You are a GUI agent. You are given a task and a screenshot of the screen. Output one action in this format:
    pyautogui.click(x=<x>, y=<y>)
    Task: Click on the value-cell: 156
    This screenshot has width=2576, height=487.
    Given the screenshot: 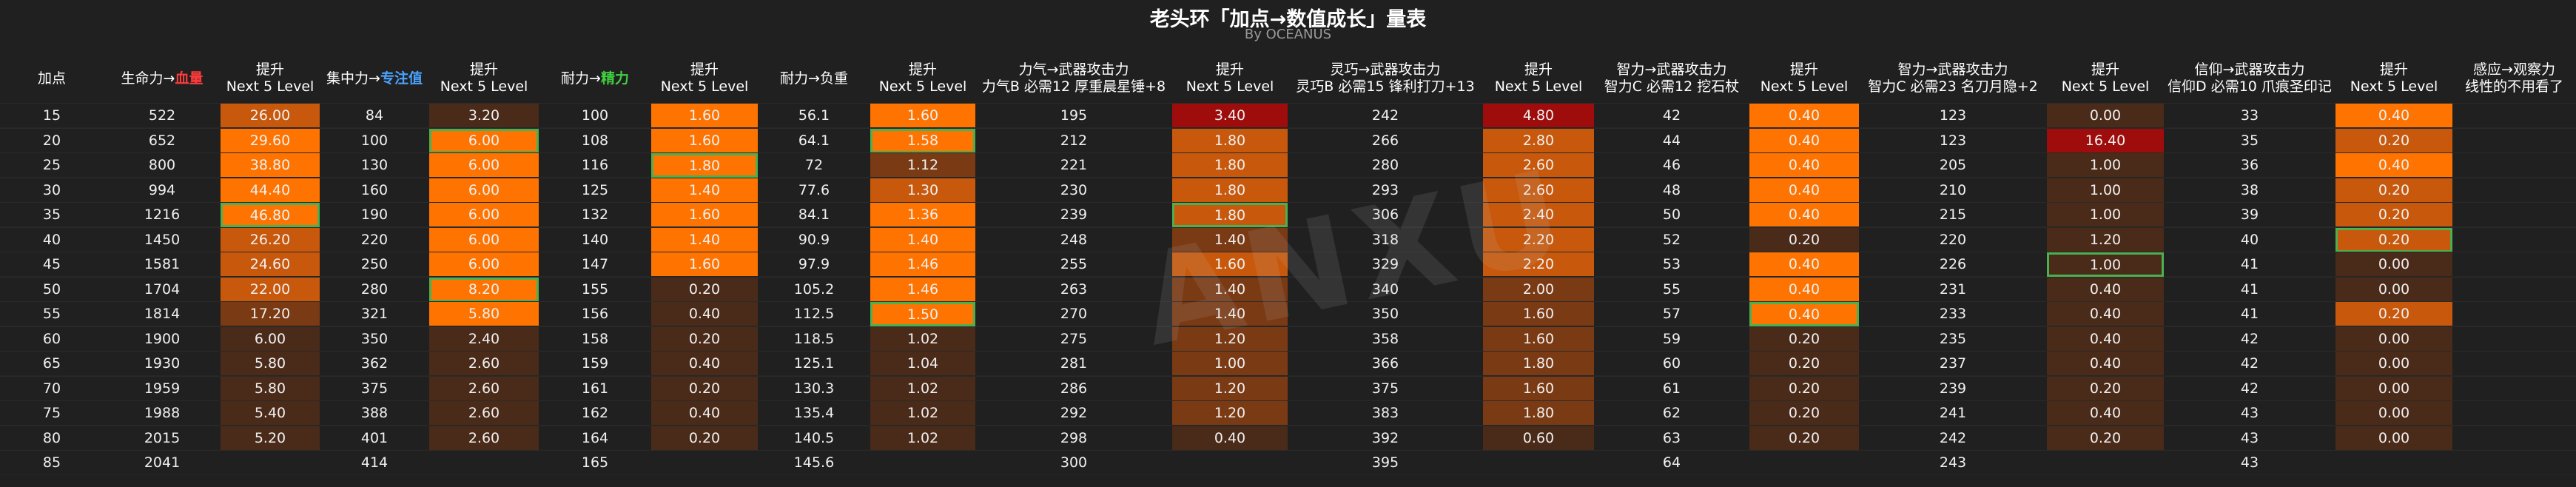 What is the action you would take?
    pyautogui.click(x=595, y=314)
    